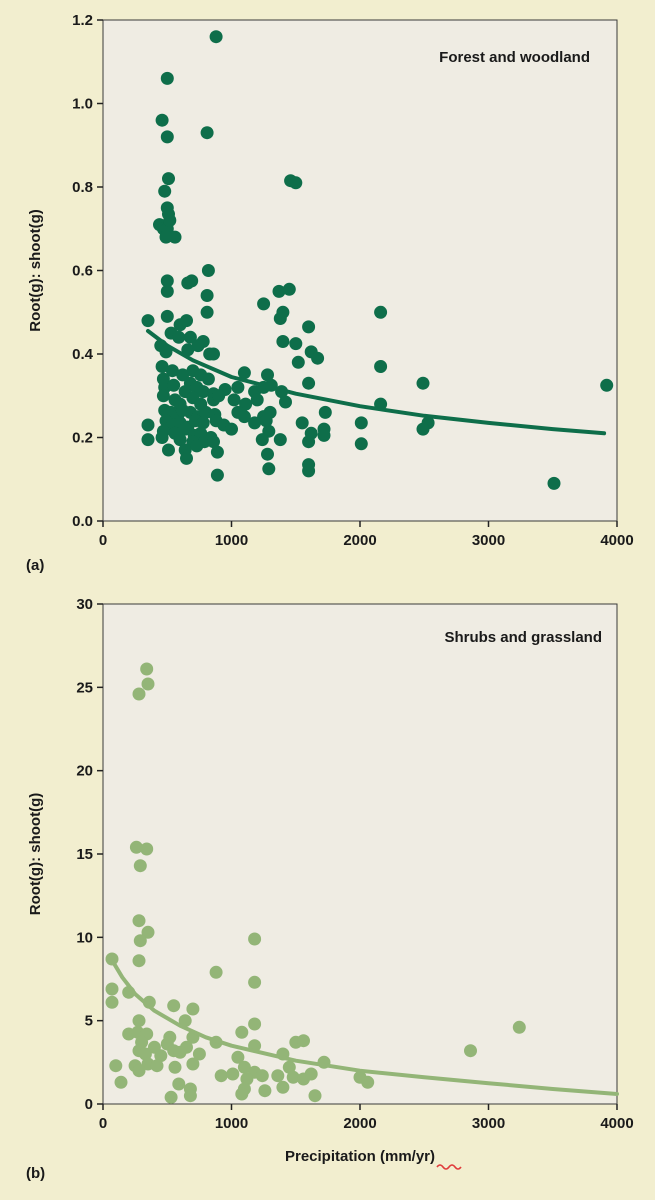 The height and width of the screenshot is (1200, 655). What do you see at coordinates (82, 104) in the screenshot?
I see `y-tick-label: 1.0` at bounding box center [82, 104].